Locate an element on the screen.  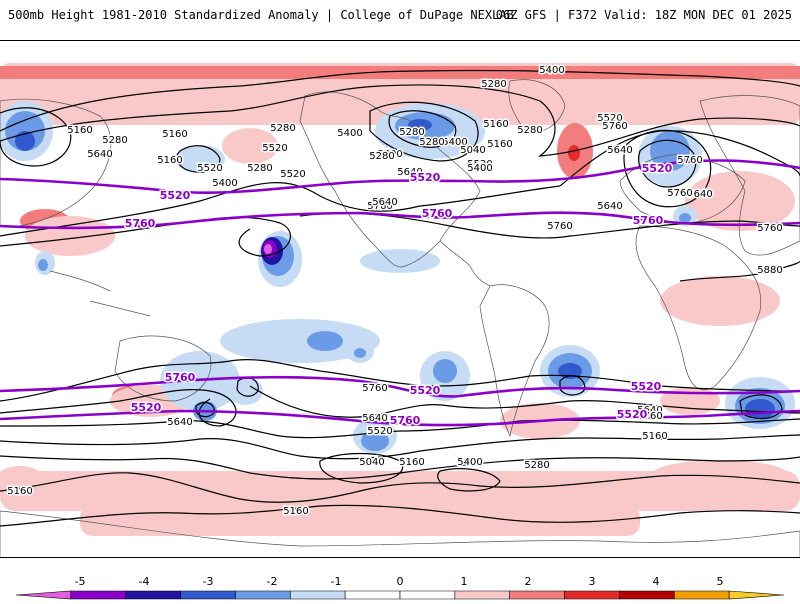
coastline-asia-west is located at coordinates (56, 162).